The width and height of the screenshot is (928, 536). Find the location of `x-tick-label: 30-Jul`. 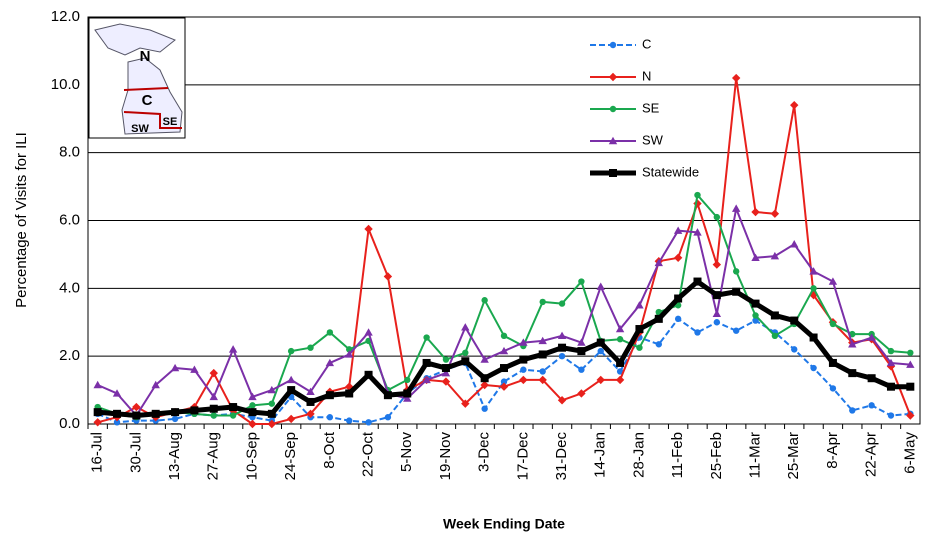

x-tick-label: 30-Jul is located at coordinates (135, 452).